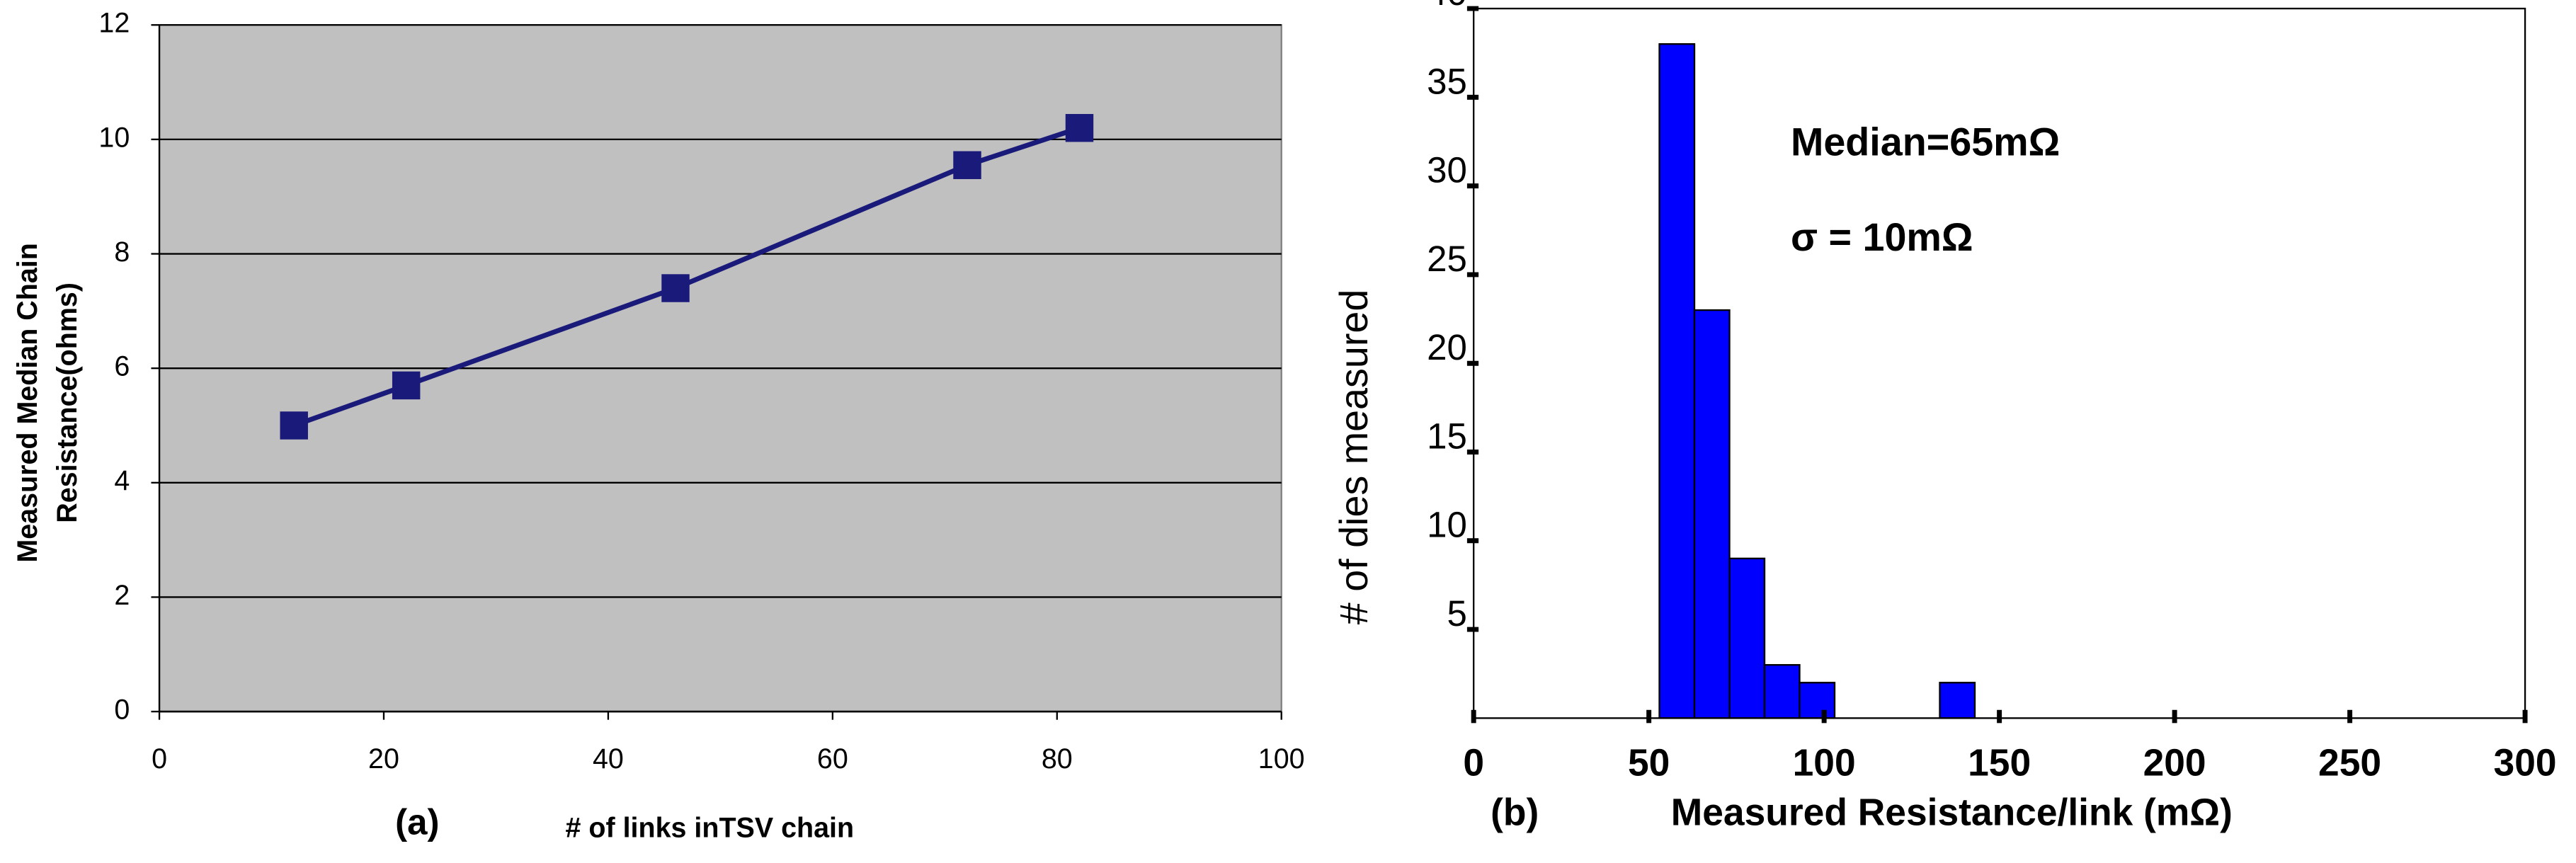  Describe the element at coordinates (122, 481) in the screenshot. I see `y-tick-label: 4` at that location.